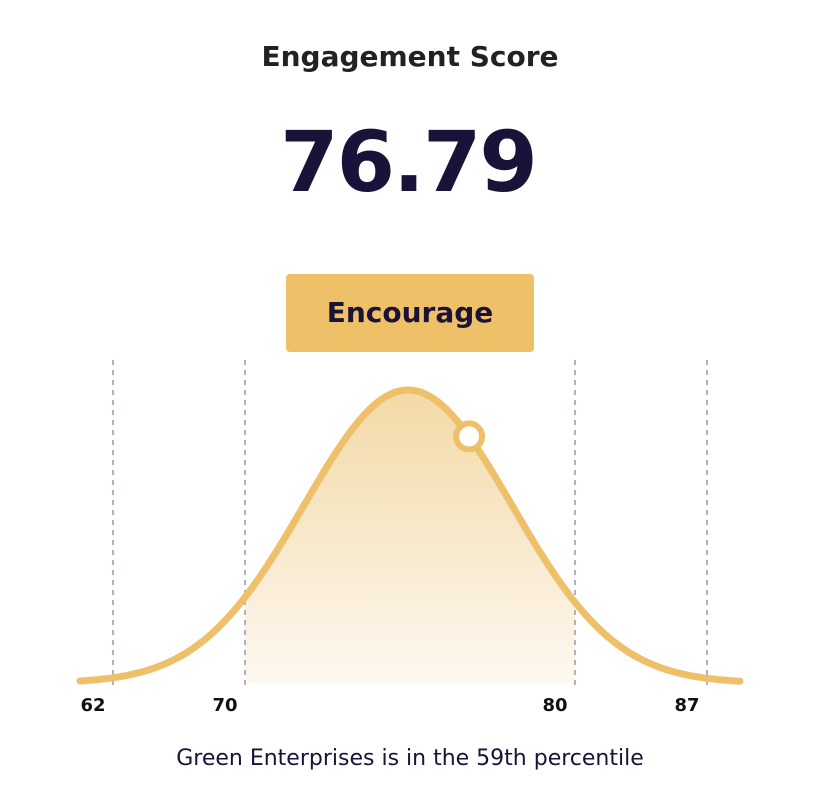 This screenshot has width=830, height=802. What do you see at coordinates (554, 705) in the screenshot?
I see `tick-label: 80` at bounding box center [554, 705].